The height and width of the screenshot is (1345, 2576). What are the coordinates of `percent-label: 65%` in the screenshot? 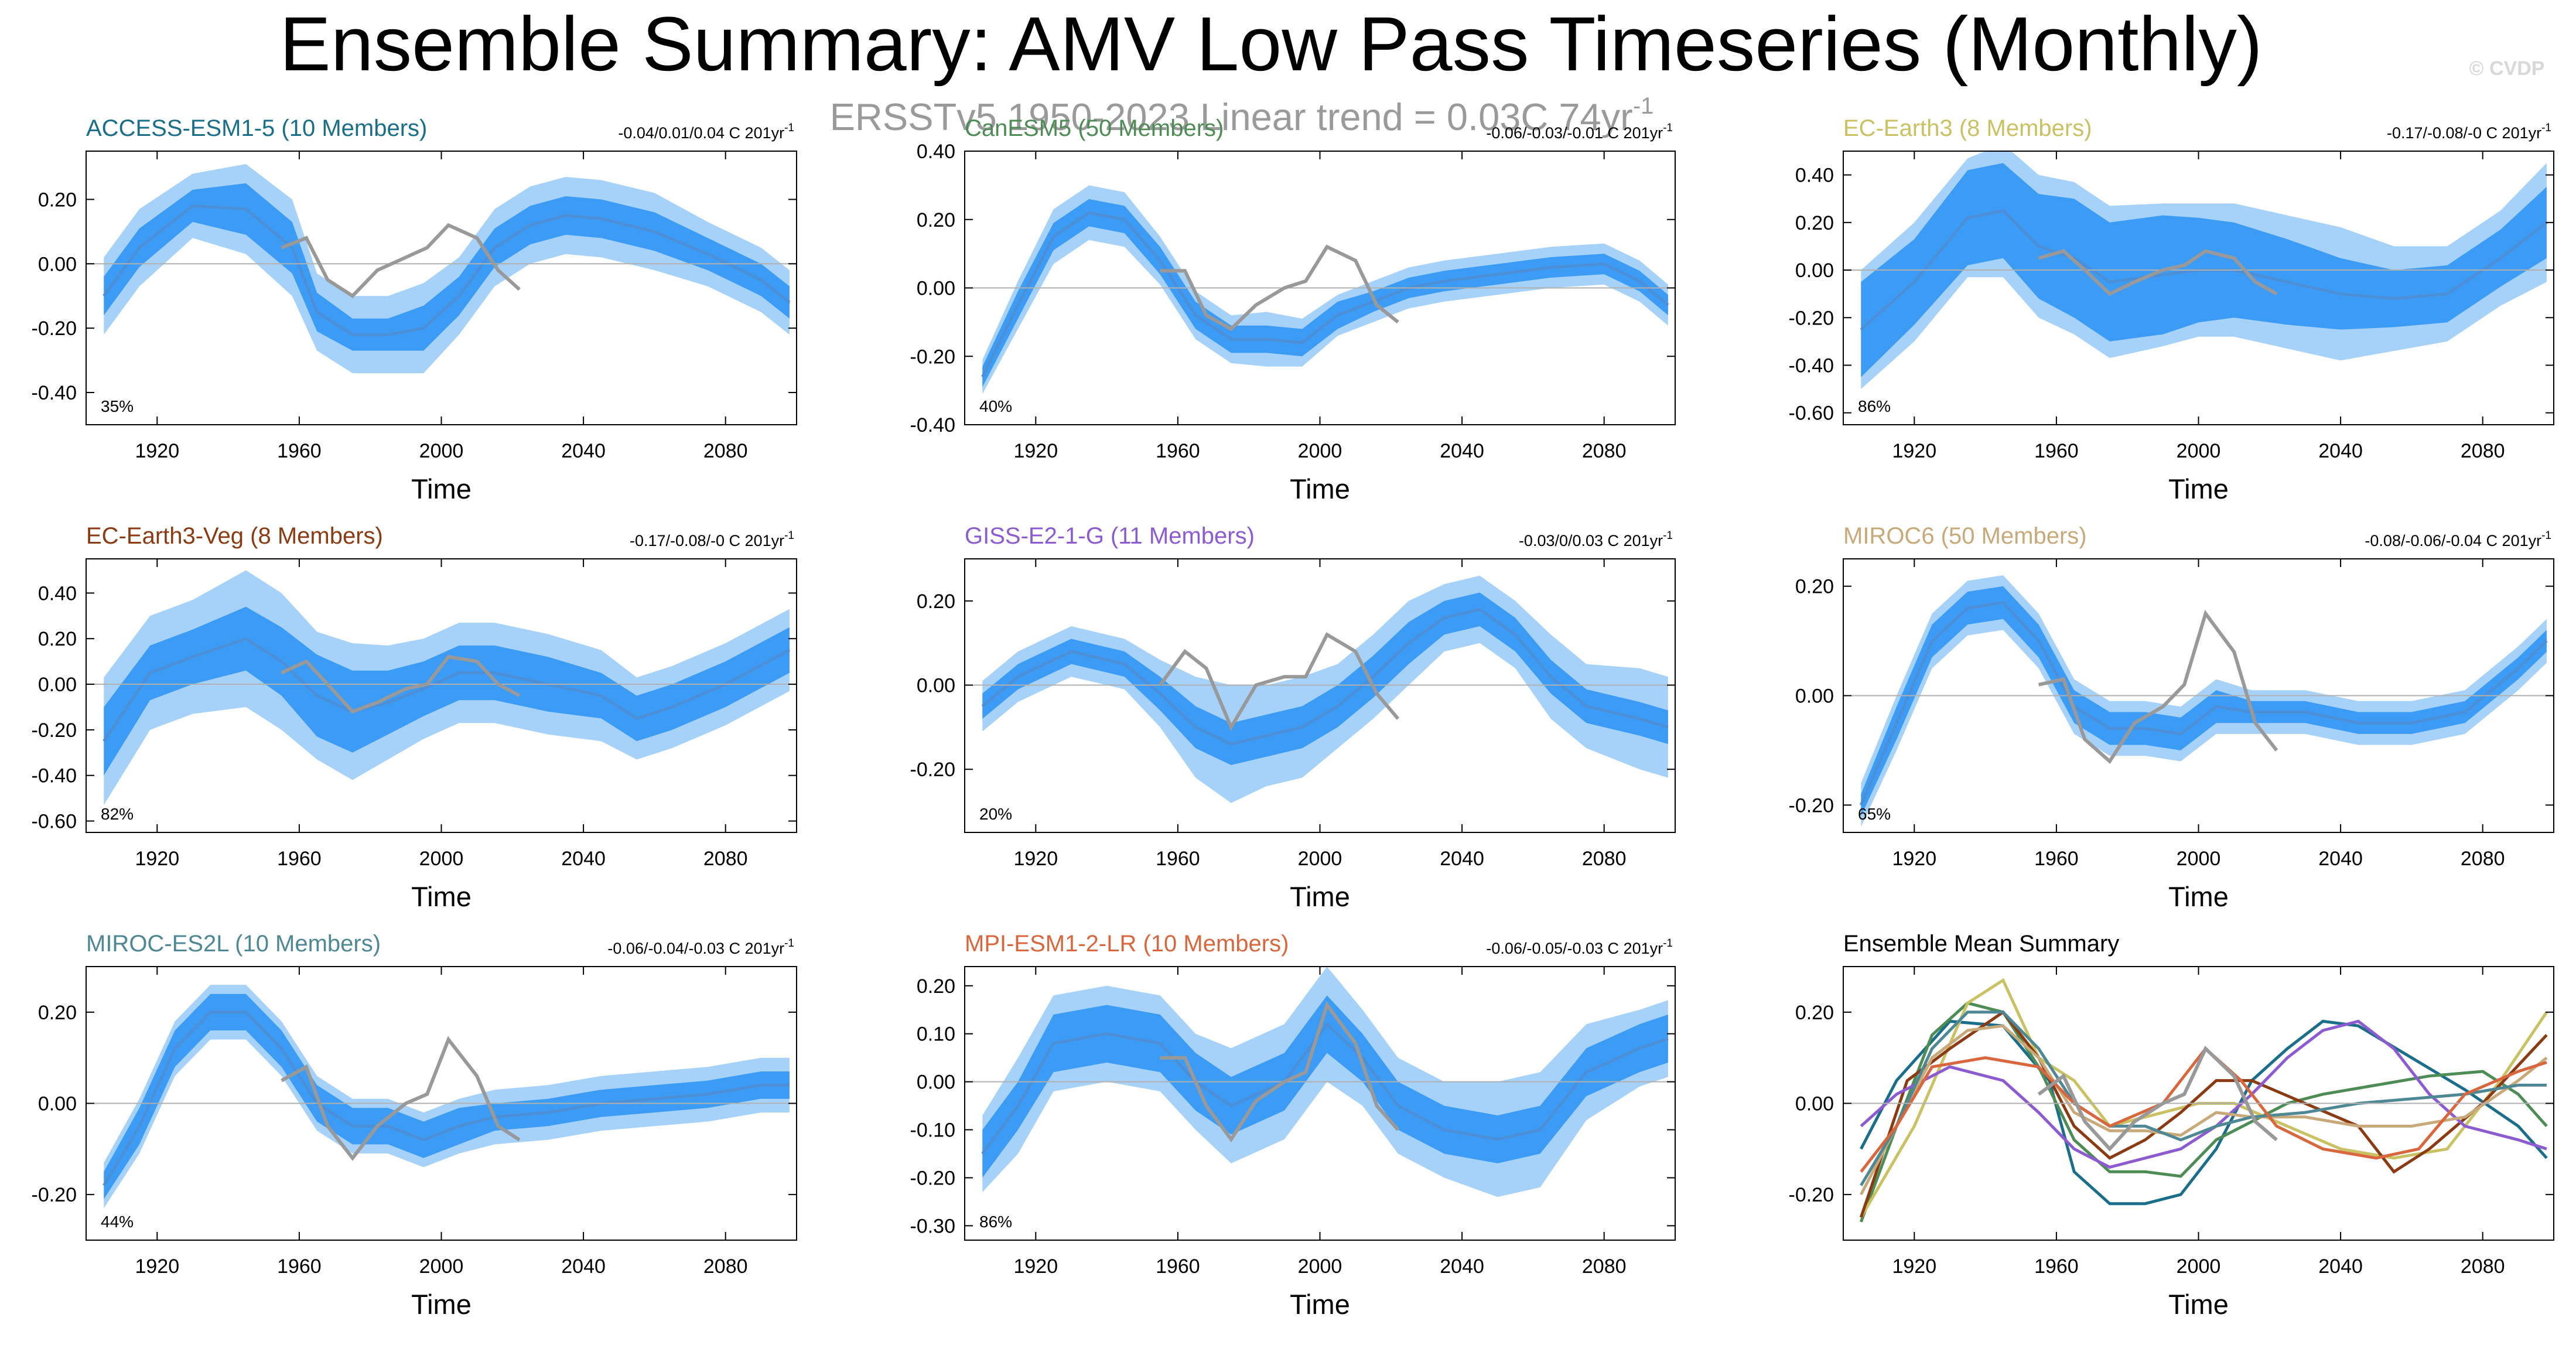 It's located at (1875, 814).